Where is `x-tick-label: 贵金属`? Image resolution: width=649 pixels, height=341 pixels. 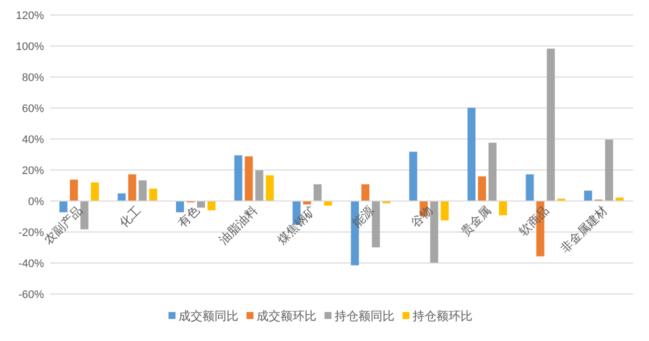 x-tick-label: 贵金属 is located at coordinates (476, 221).